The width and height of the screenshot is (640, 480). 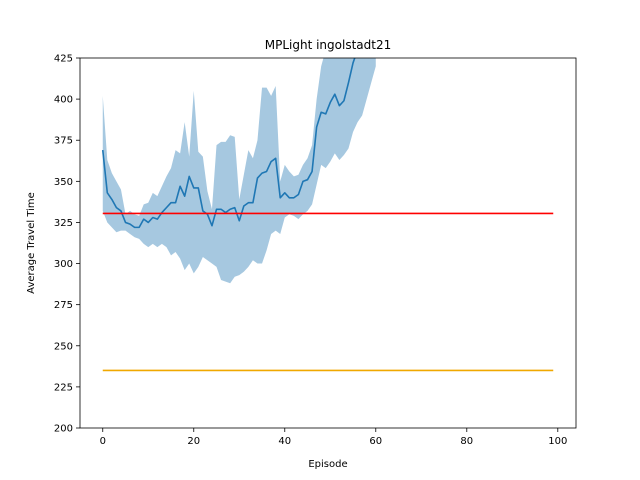 I want to click on y-tick-label: 200, so click(x=63, y=429).